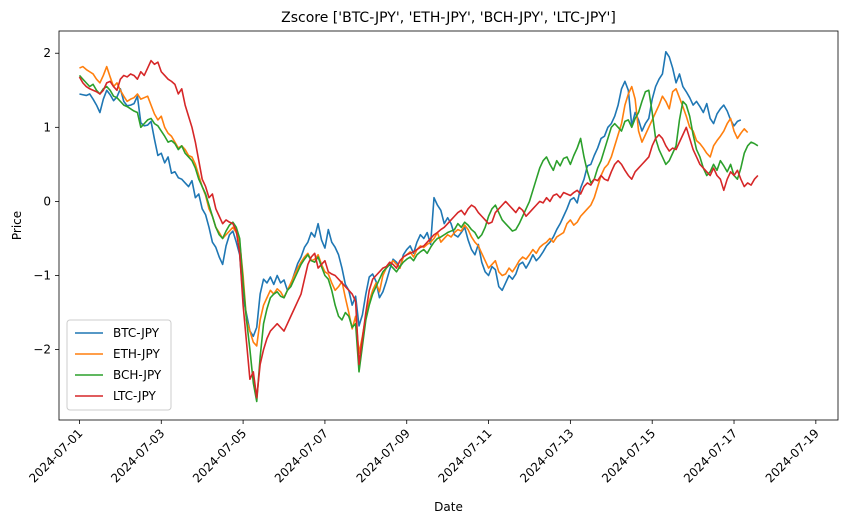 This screenshot has height=523, width=845. Describe the element at coordinates (17, 225) in the screenshot. I see `y-axis-label: Price` at that location.